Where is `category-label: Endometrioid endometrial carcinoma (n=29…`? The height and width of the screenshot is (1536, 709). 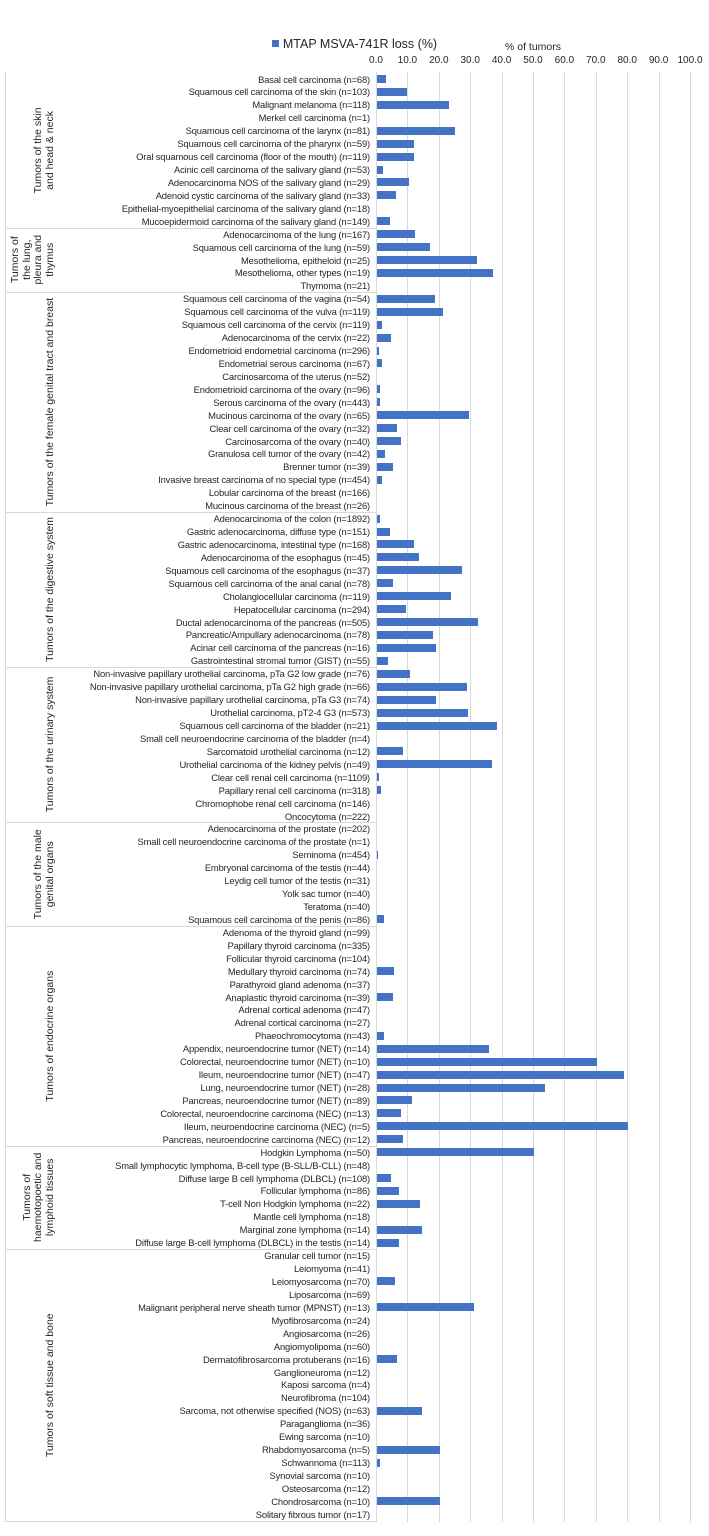 category-label: Endometrioid endometrial carcinoma (n=29… is located at coordinates (279, 351).